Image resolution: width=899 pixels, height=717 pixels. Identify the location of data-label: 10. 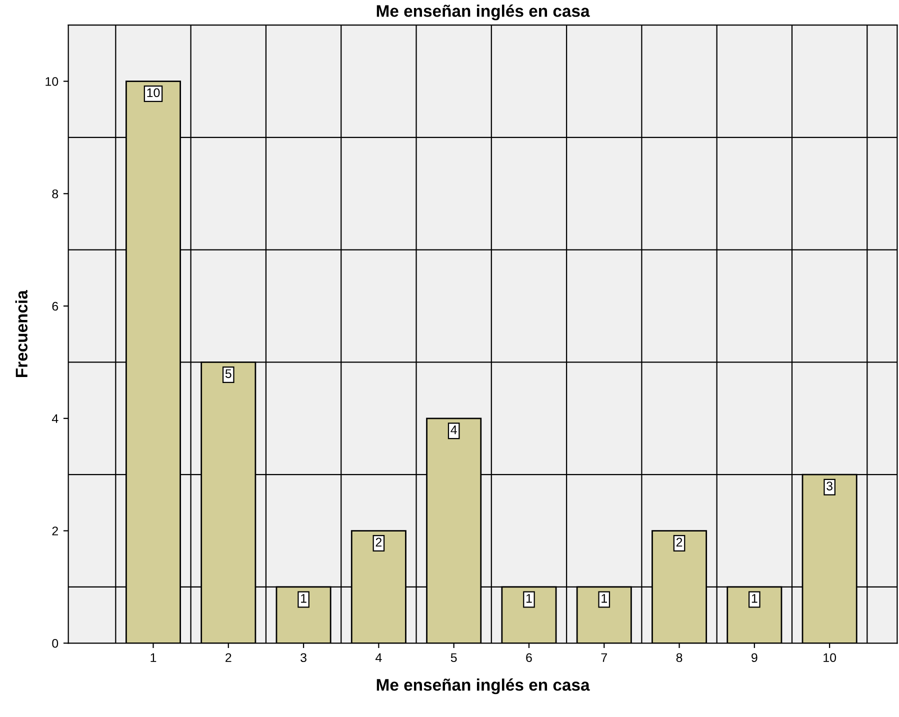
(153, 93).